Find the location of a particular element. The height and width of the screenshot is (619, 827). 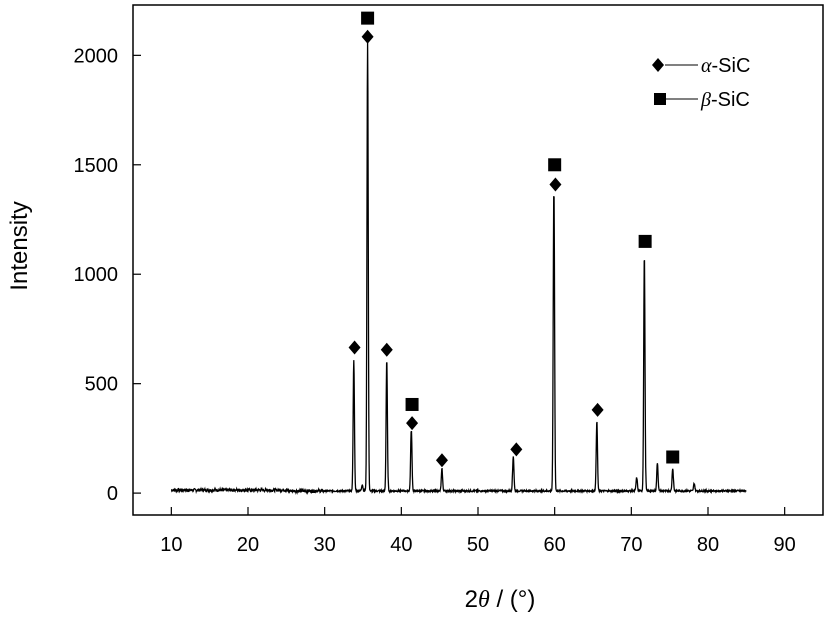

legend: α-SiC β-SiC is located at coordinates (701, 83).